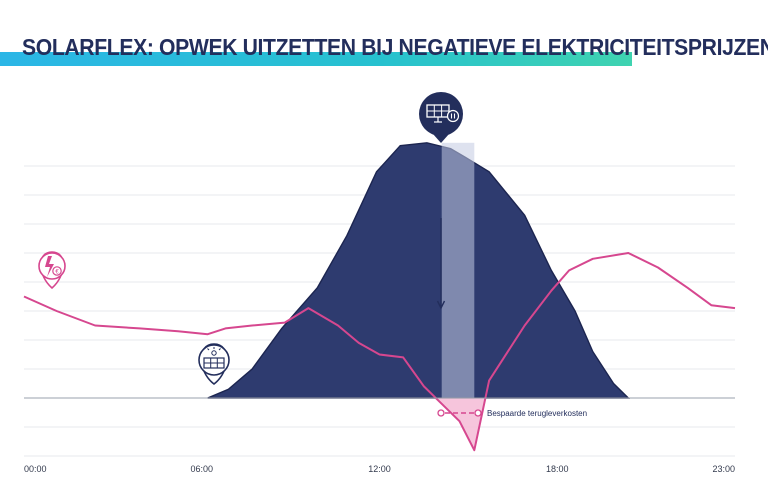 Image resolution: width=768 pixels, height=498 pixels. I want to click on x-tick-label: 23:00, so click(723, 469).